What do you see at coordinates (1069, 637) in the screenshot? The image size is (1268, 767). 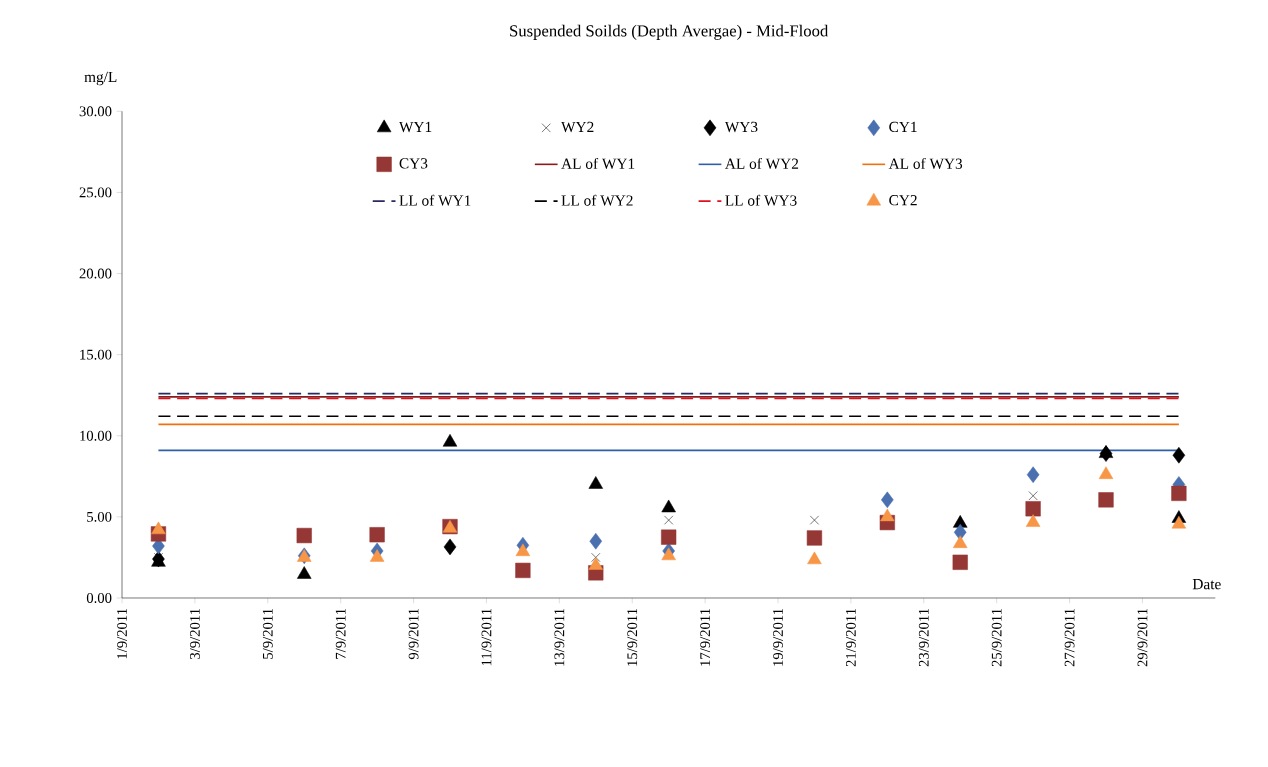 I see `x-tick-label: 27/9/2011` at bounding box center [1069, 637].